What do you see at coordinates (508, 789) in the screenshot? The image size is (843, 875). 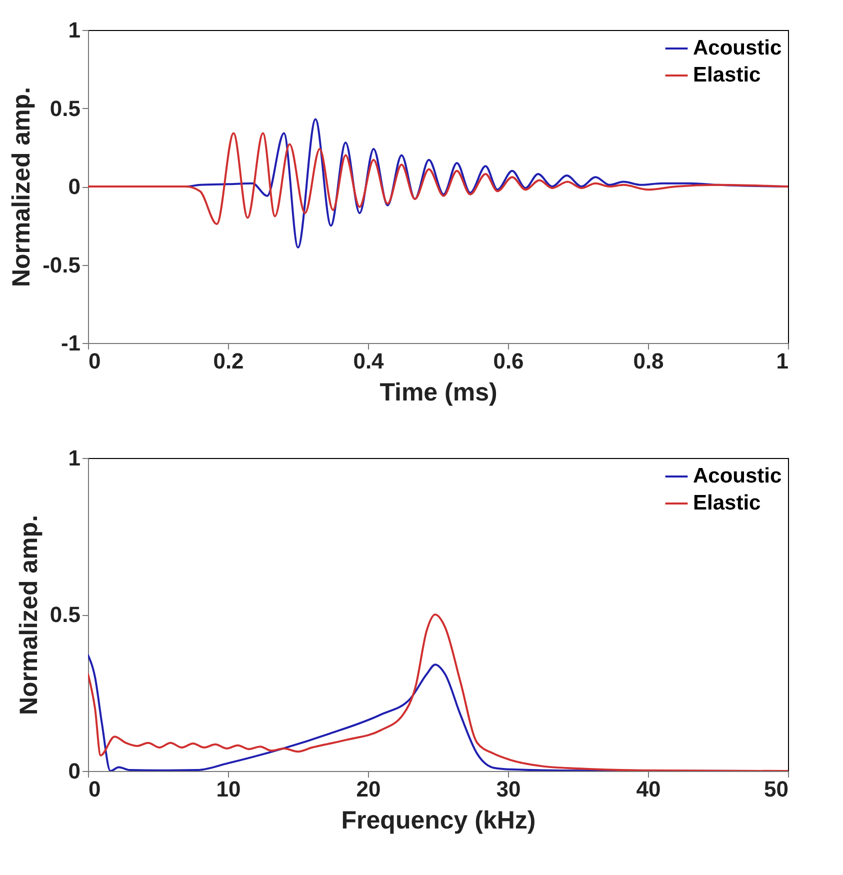 I see `x-tick-label: 30` at bounding box center [508, 789].